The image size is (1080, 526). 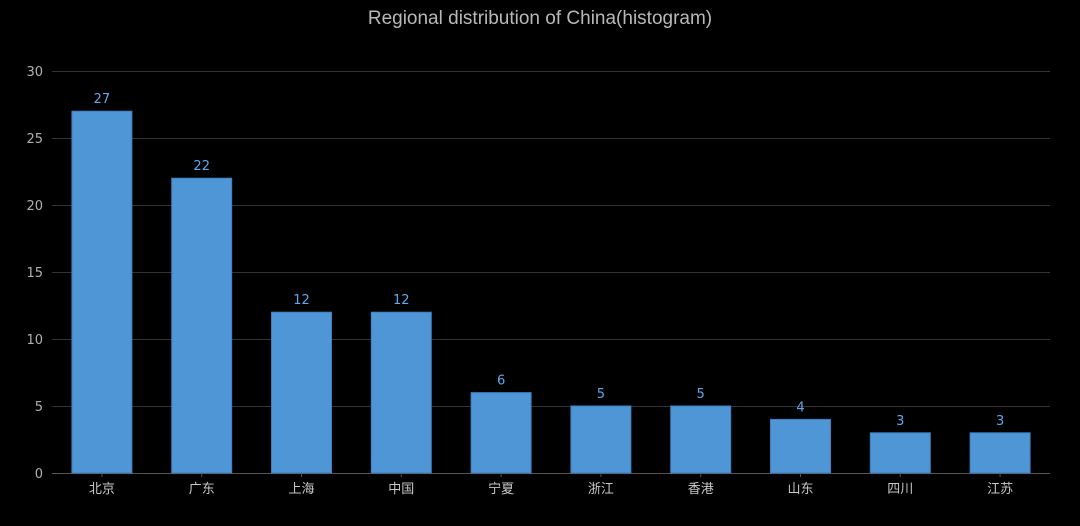 What do you see at coordinates (800, 489) in the screenshot?
I see `x-tick-label: 山东` at bounding box center [800, 489].